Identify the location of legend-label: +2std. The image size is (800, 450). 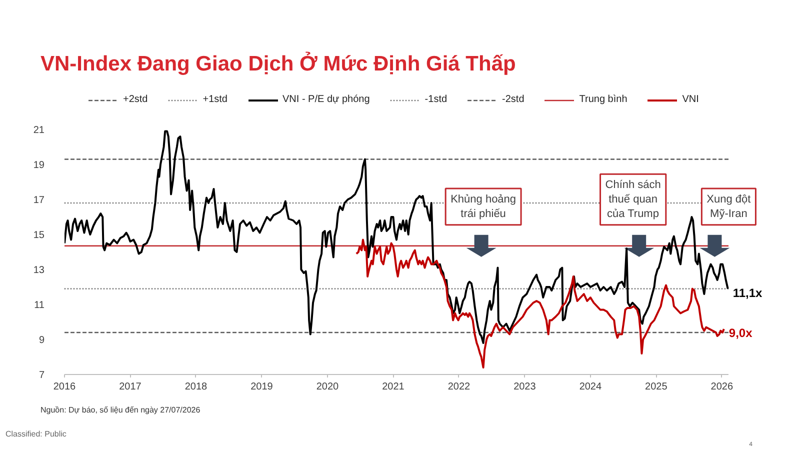
(135, 99).